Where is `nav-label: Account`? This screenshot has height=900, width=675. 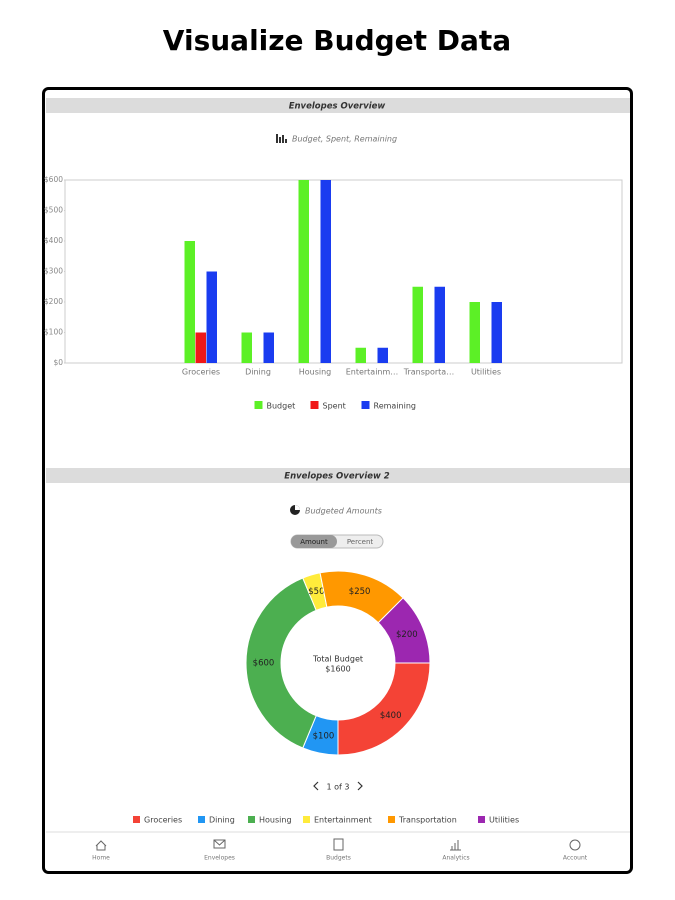
nav-label: Account is located at coordinates (575, 858).